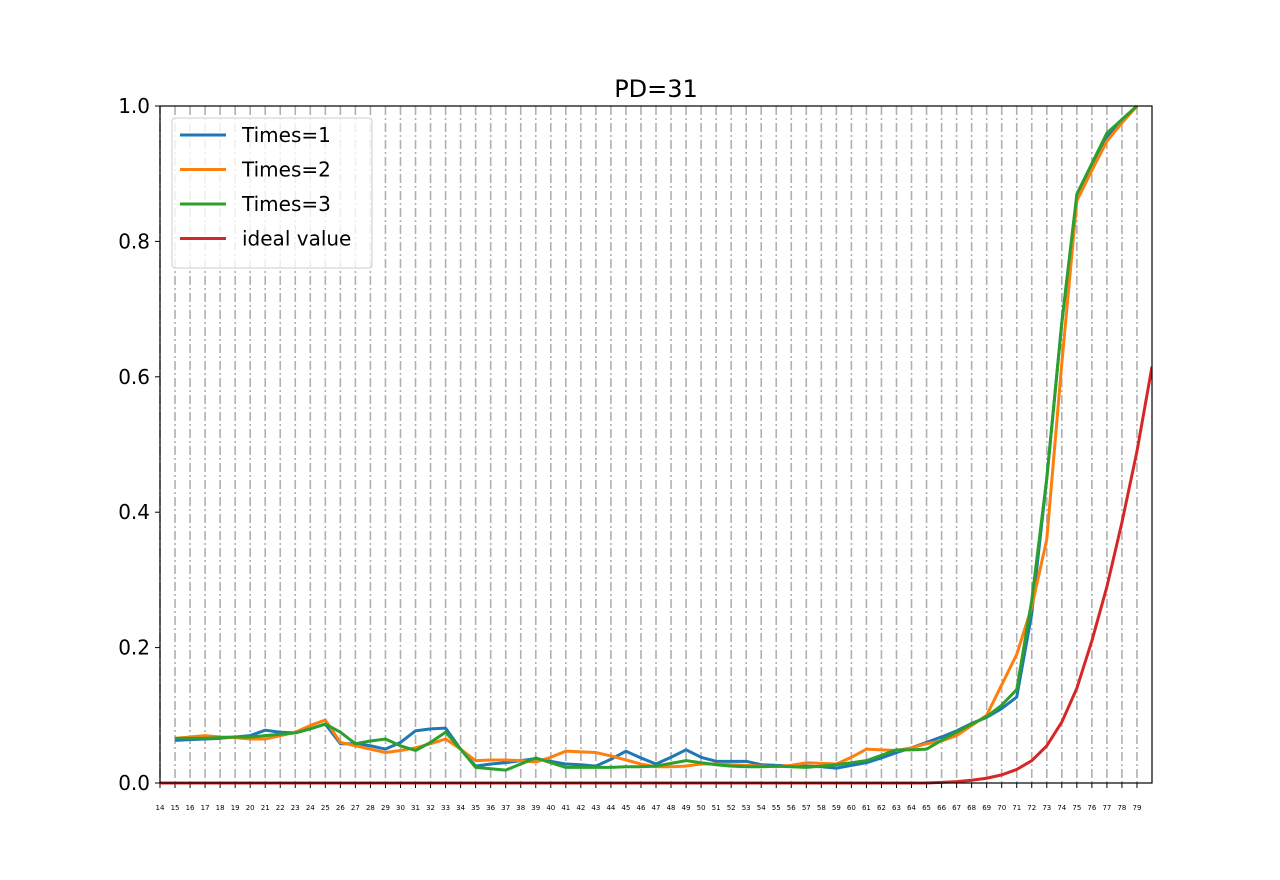 The height and width of the screenshot is (880, 1280). I want to click on y-tick-label: 1.0, so click(134, 106).